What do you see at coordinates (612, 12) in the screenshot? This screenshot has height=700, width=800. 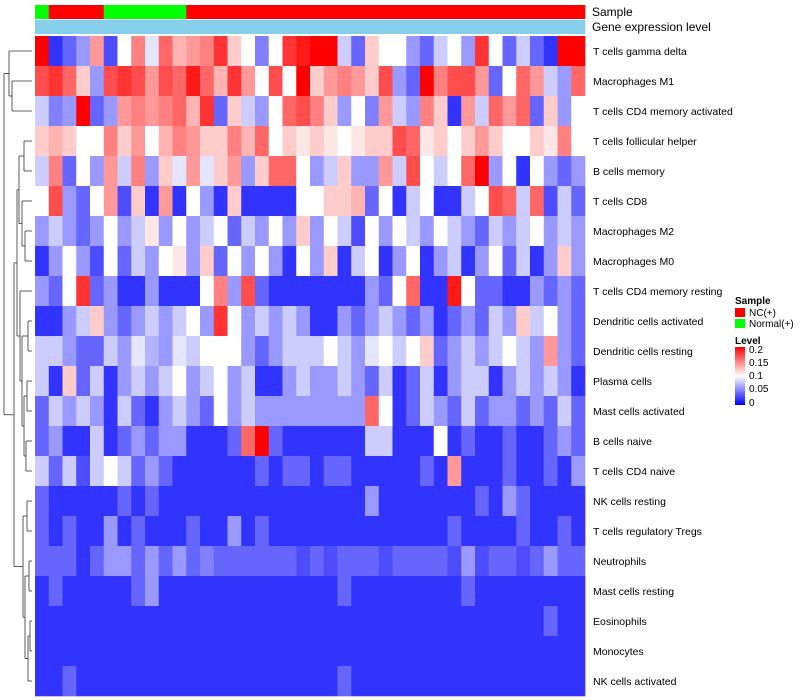 I see `sample-track-label: Sample` at bounding box center [612, 12].